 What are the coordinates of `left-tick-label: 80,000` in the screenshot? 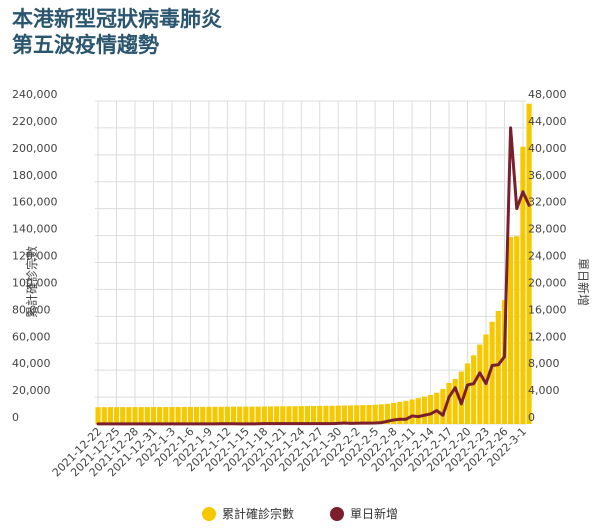 It's located at (31, 309).